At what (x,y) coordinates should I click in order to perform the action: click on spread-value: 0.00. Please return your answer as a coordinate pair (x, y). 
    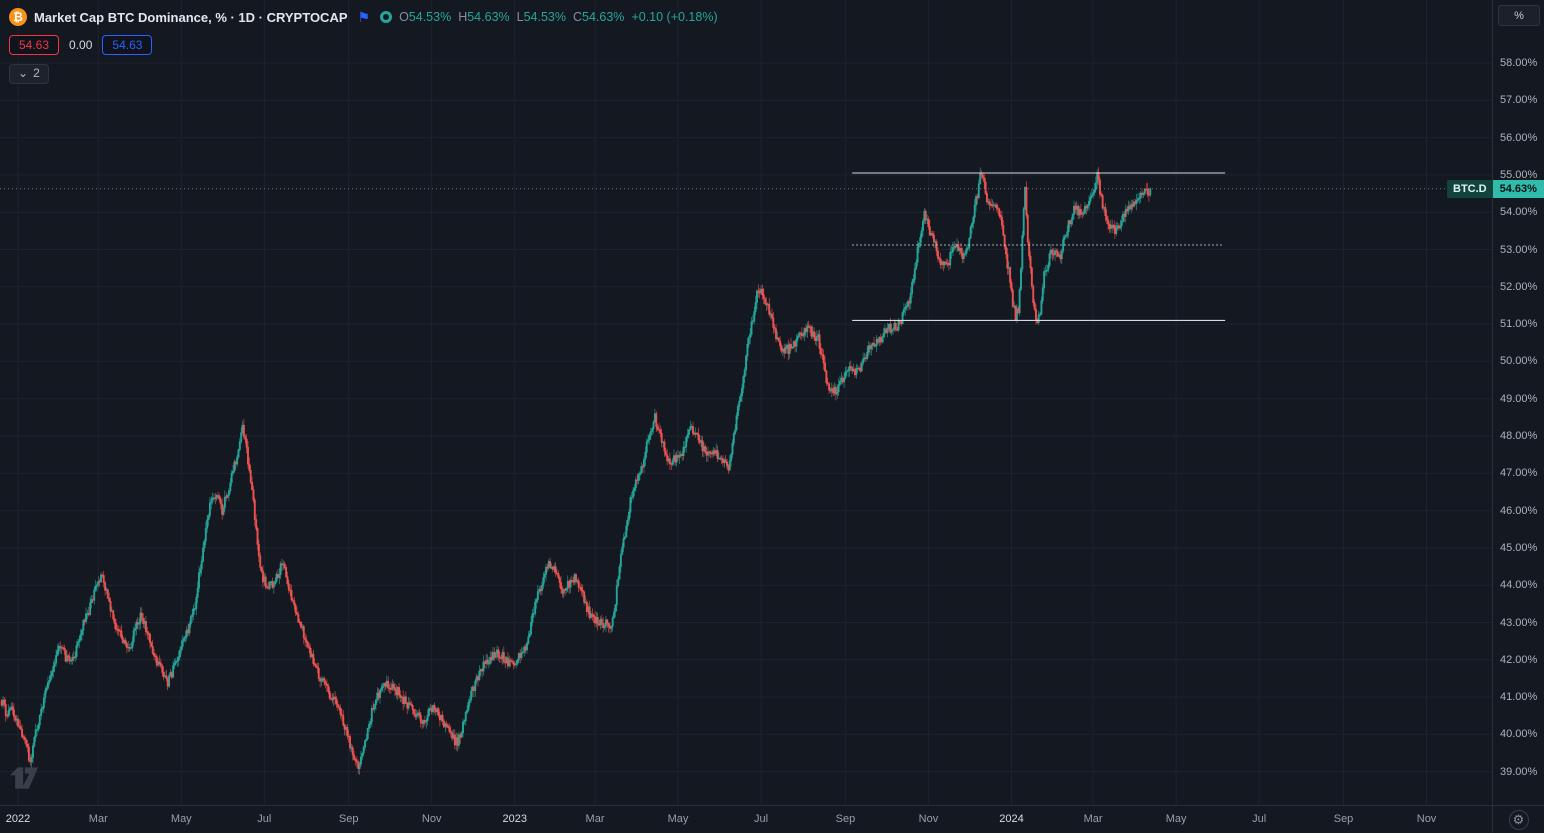
    Looking at the image, I should click on (81, 45).